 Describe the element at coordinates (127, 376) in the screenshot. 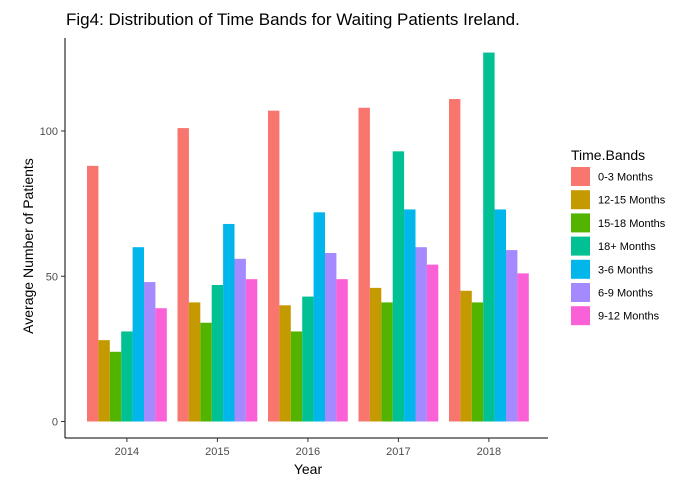

I see `bar-18+-months-2014` at that location.